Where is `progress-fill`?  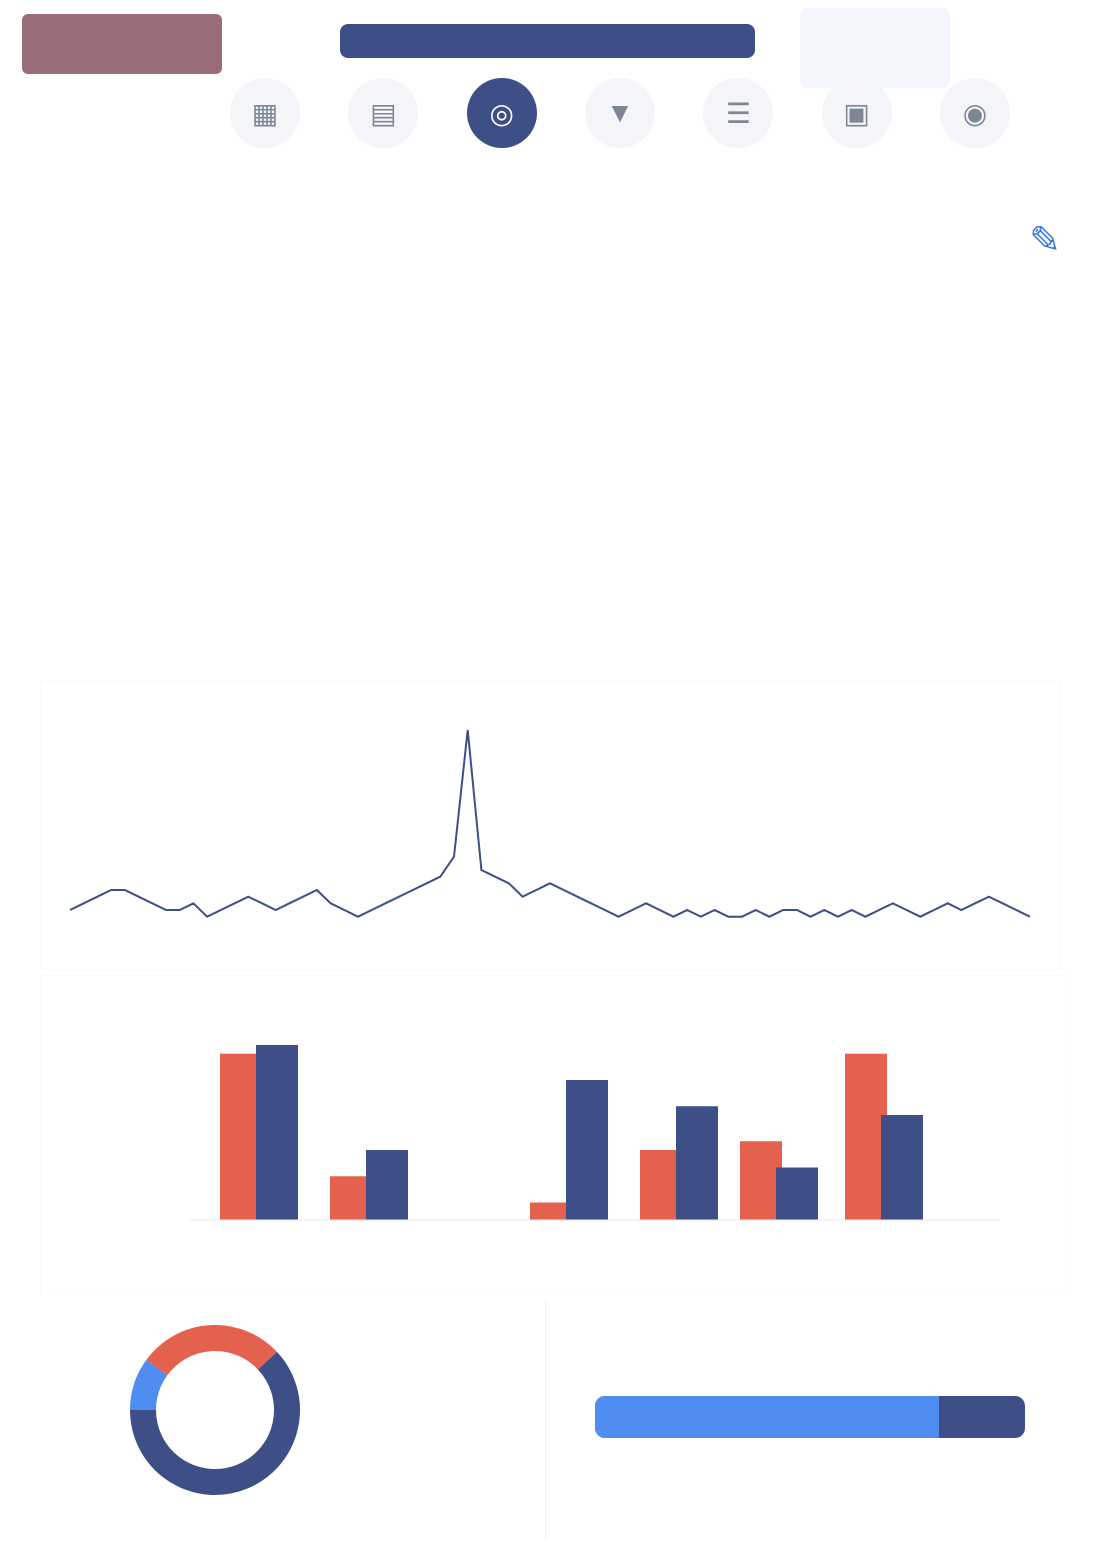
progress-fill is located at coordinates (767, 1417).